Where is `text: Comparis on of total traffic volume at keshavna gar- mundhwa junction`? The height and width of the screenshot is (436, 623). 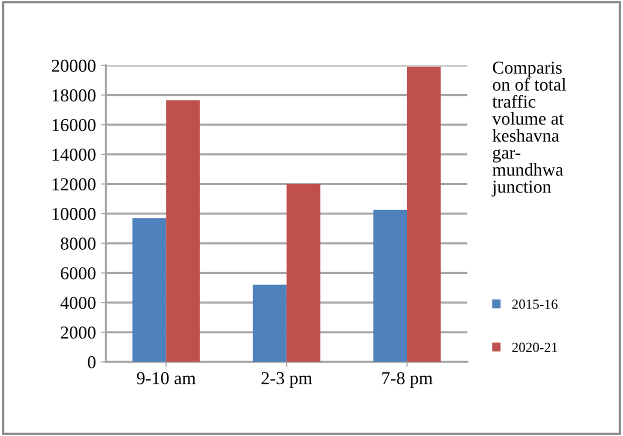 text: Comparis on of total traffic volume at keshavna gar- mundhwa junction is located at coordinates (529, 129).